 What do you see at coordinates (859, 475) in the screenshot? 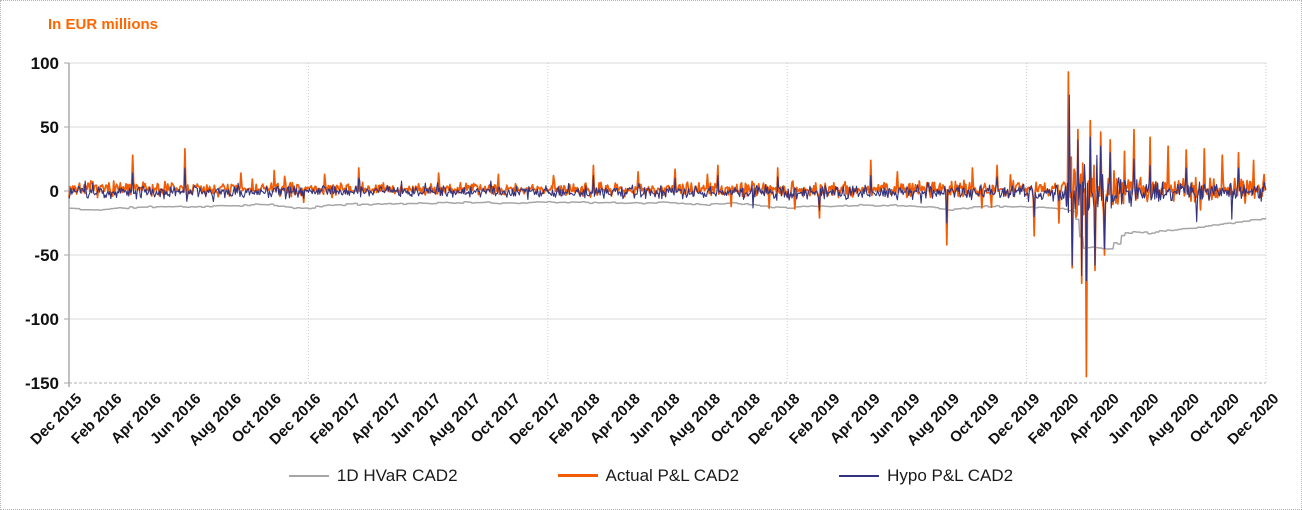
I see `hypo-pnl-line-swatch-icon` at bounding box center [859, 475].